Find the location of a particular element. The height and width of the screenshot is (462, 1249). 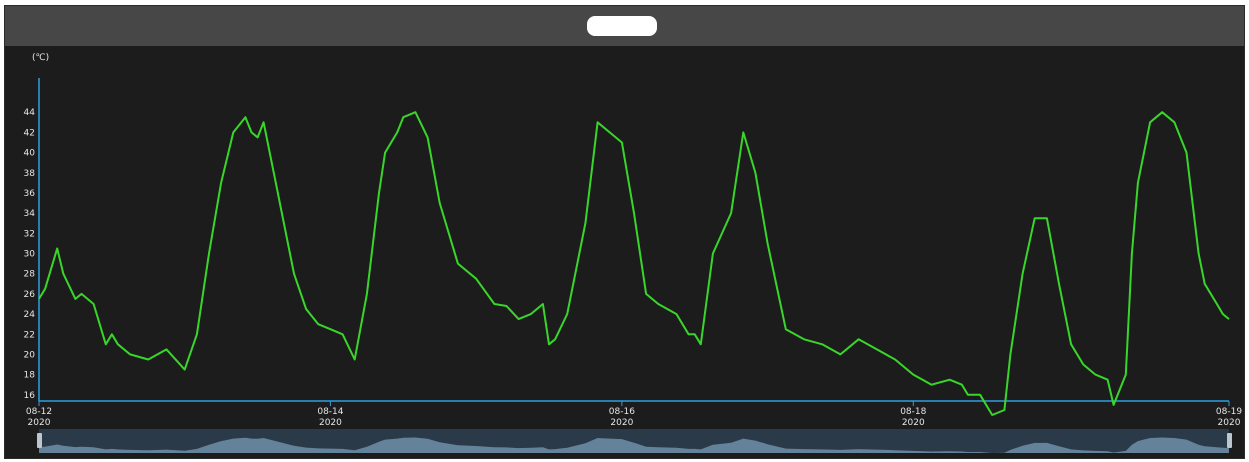

y-tick-label: 20 is located at coordinates (30, 355).